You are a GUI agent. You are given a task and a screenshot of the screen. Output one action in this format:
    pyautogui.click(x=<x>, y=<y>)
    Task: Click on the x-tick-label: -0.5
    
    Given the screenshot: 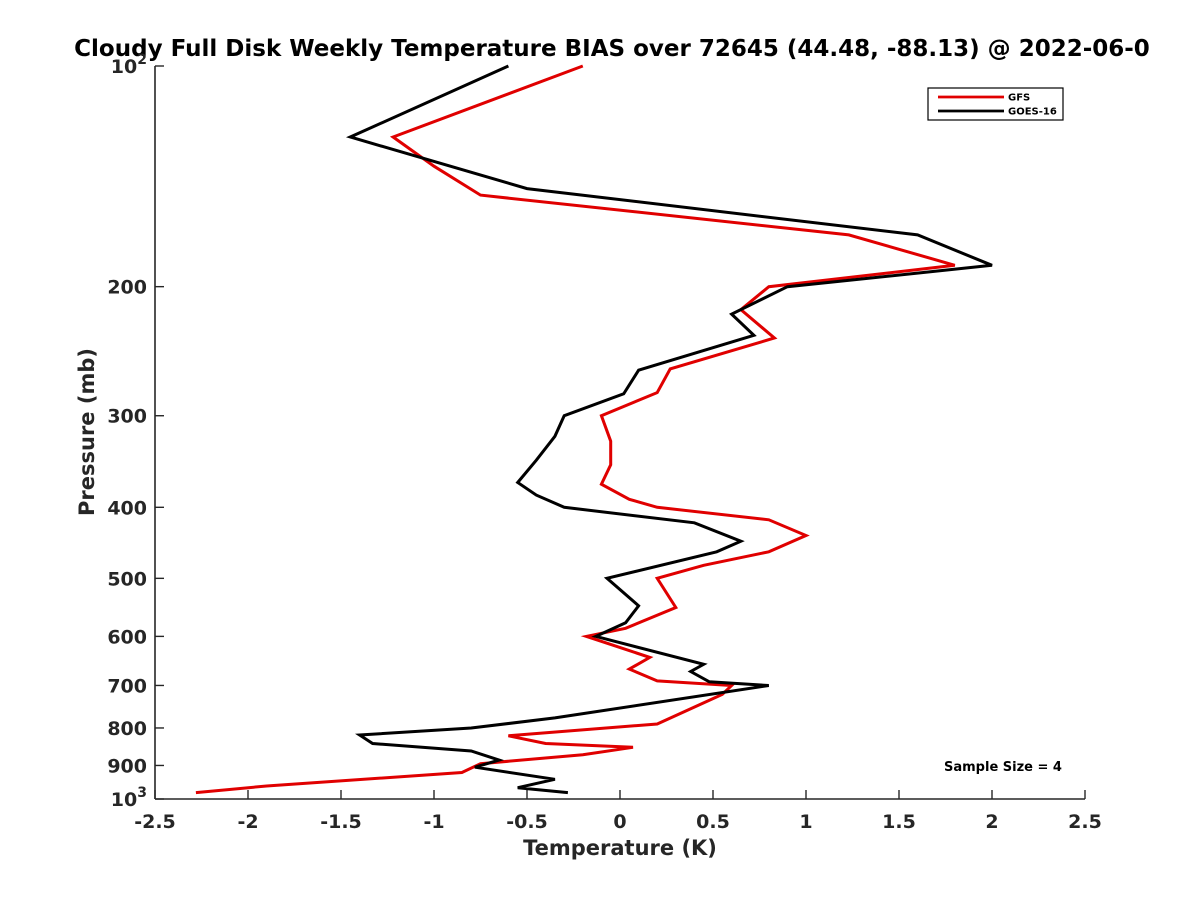 What is the action you would take?
    pyautogui.click(x=527, y=822)
    